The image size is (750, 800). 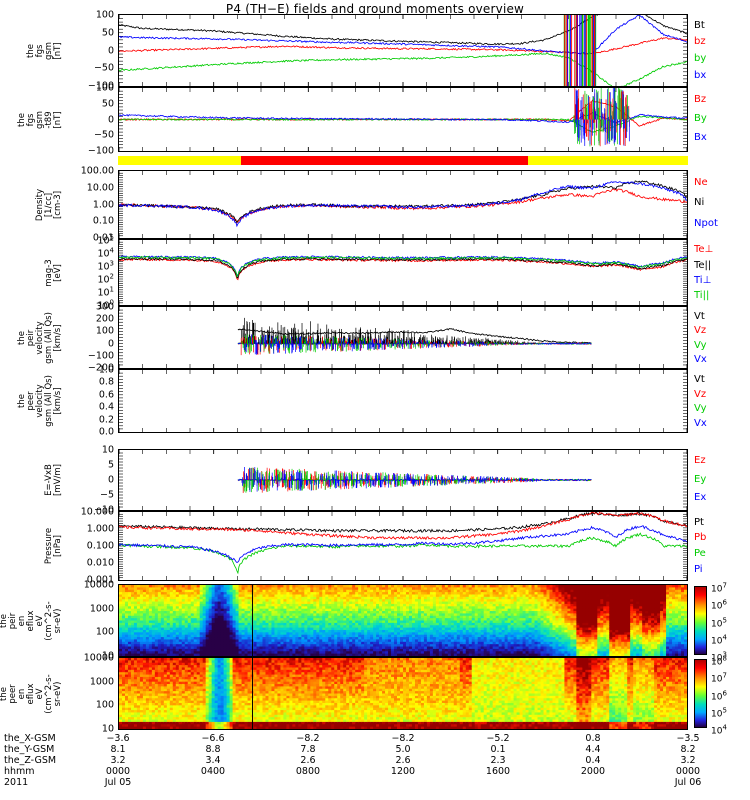 What do you see at coordinates (403, 546) in the screenshot?
I see `panel-pressure` at bounding box center [403, 546].